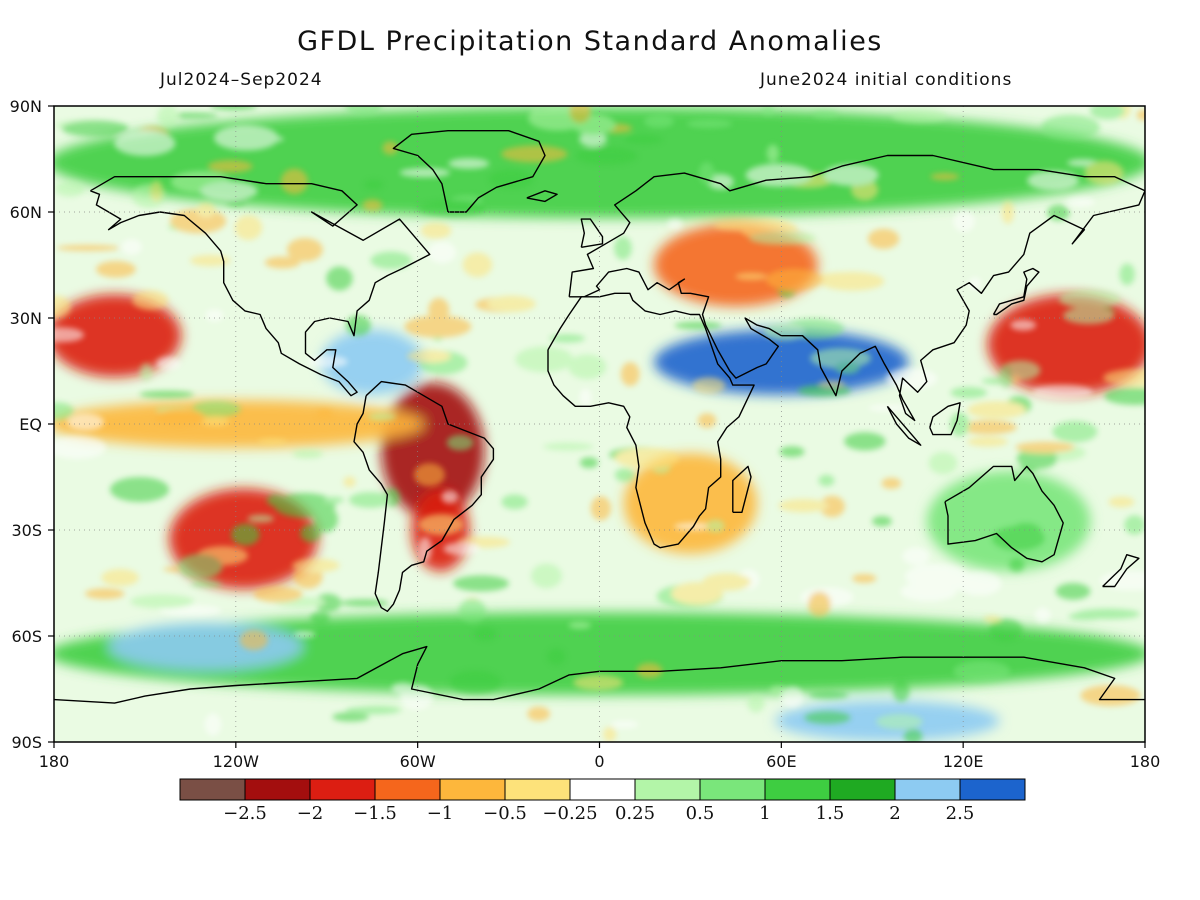 This screenshot has height=900, width=1200. Describe the element at coordinates (245, 813) in the screenshot. I see `colorbar-label: −2.5` at that location.